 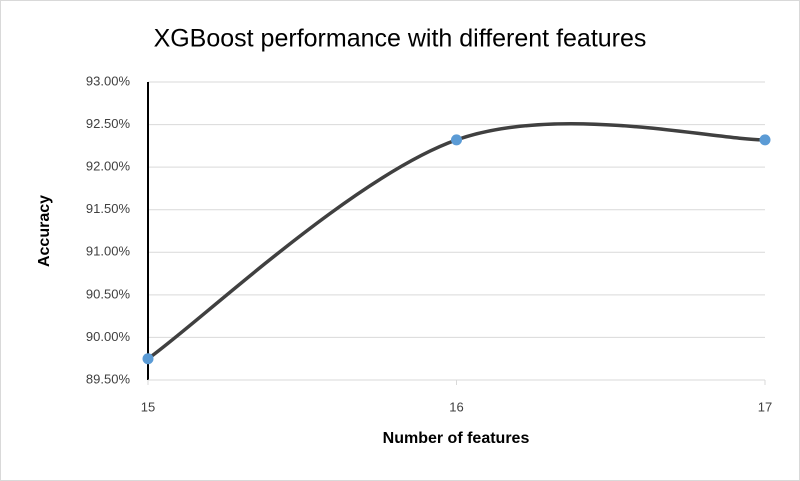 I want to click on x-tick-label: 15, so click(x=148, y=406).